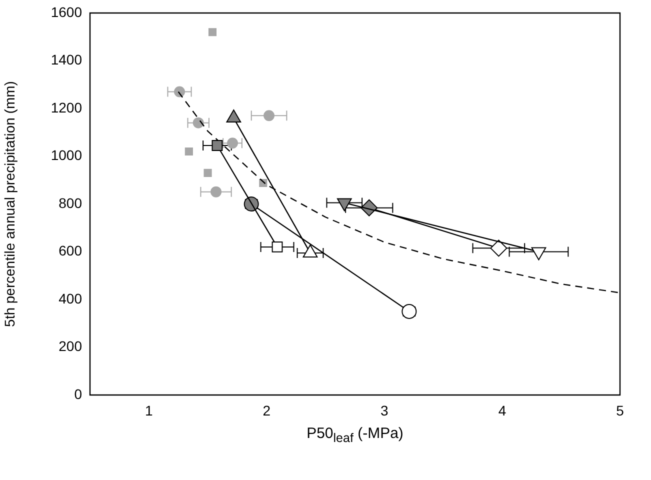 The height and width of the screenshot is (480, 651). Describe the element at coordinates (66, 60) in the screenshot. I see `y-tick-label: 1400` at that location.